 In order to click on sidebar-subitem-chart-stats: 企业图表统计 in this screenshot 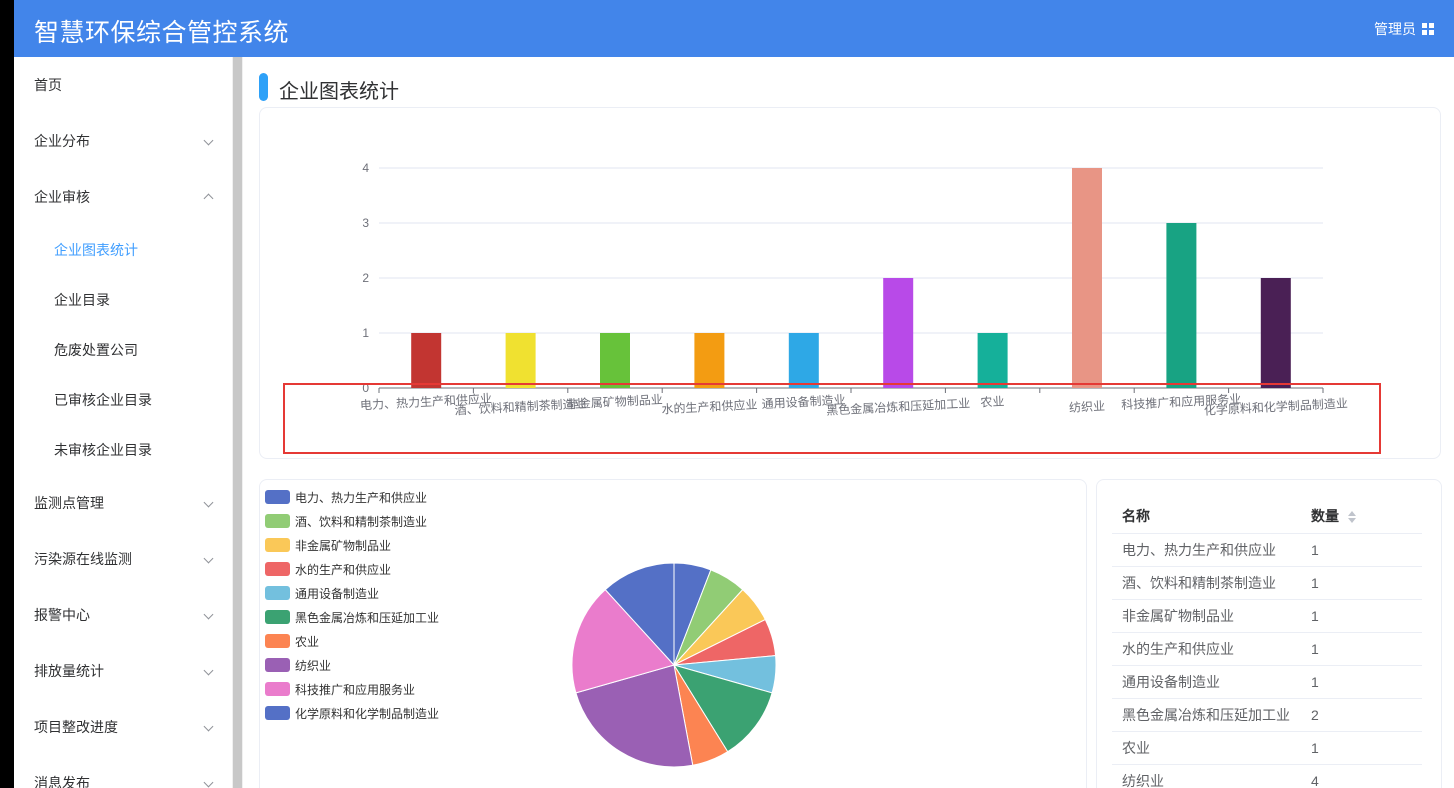, I will do `click(96, 250)`.